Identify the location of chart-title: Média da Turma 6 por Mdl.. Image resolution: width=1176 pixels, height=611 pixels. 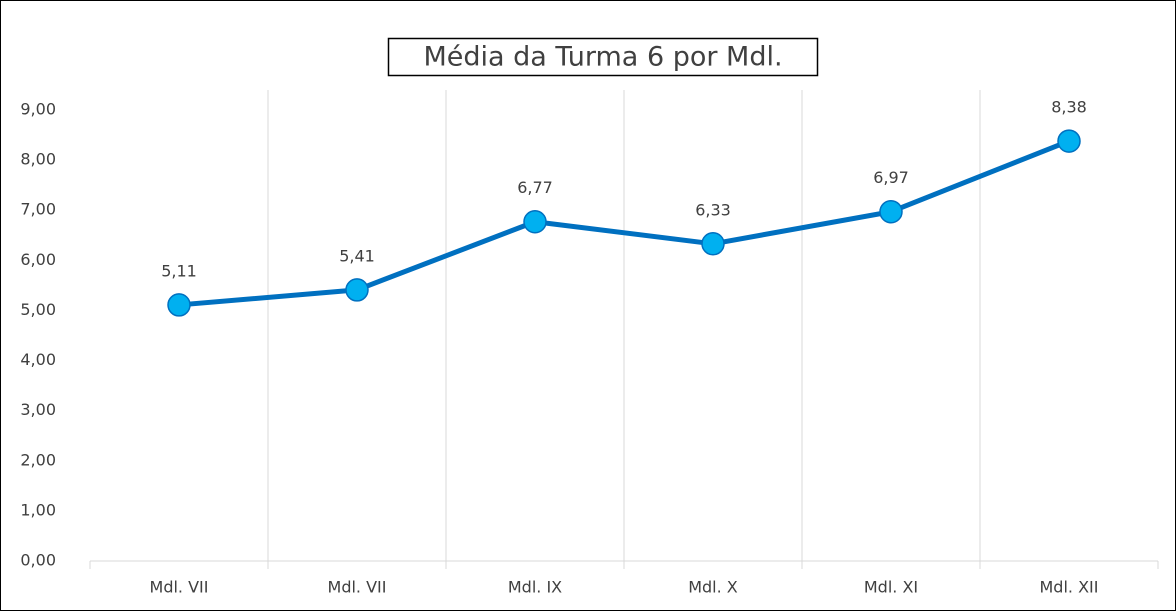
(602, 57).